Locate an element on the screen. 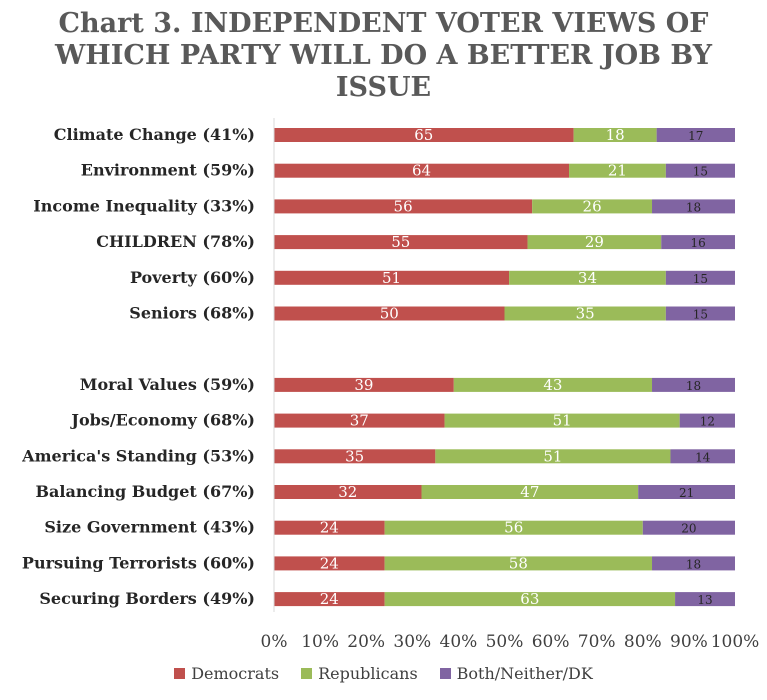 The image size is (767, 700). data-label-both-neither-dk-poverty-60: 15 is located at coordinates (700, 279).